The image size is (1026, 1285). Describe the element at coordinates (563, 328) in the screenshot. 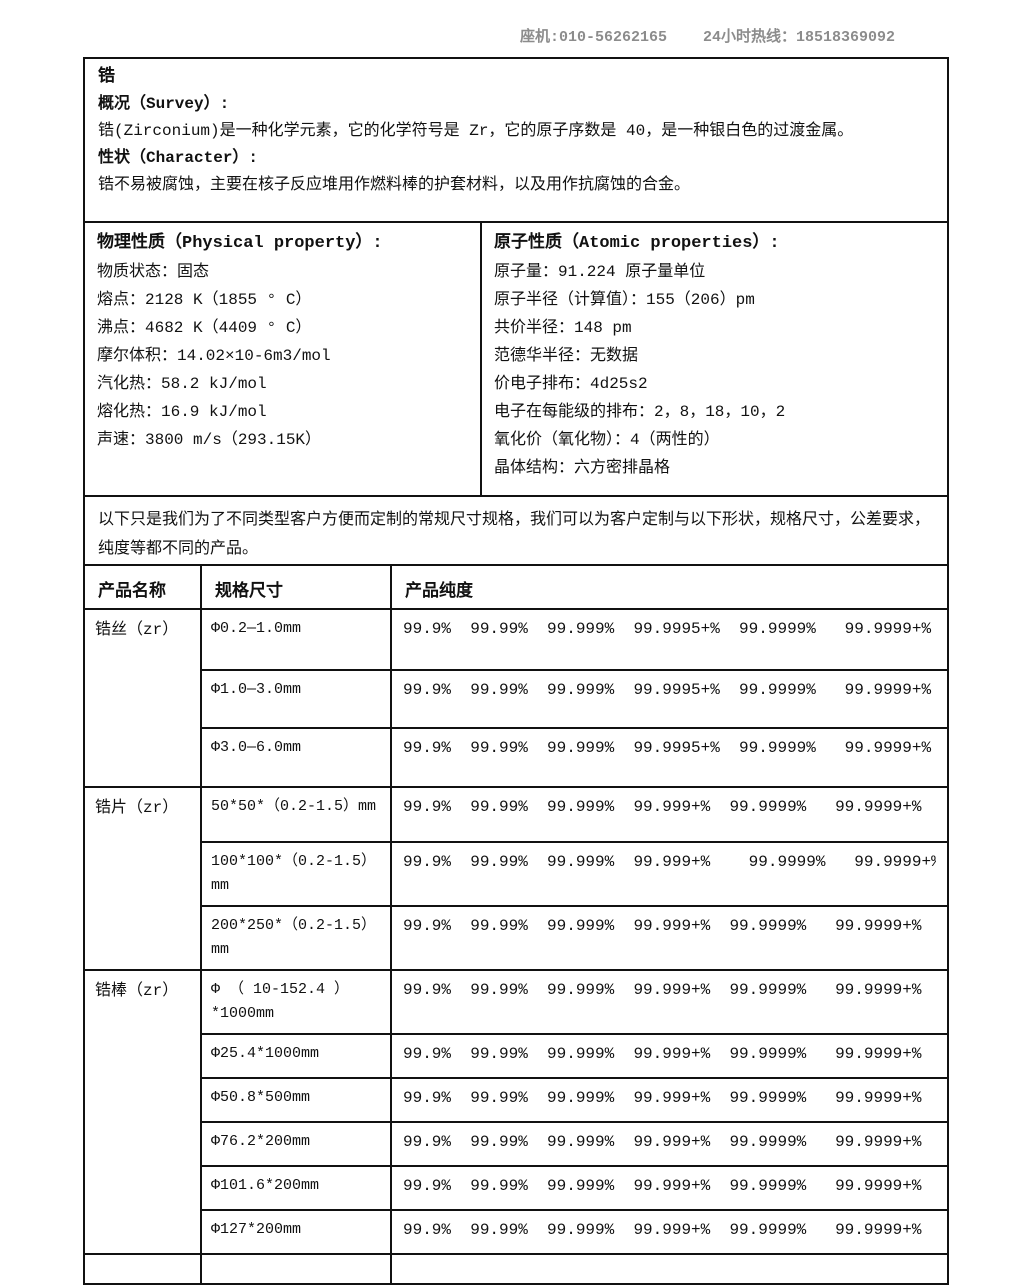

I see `atomic-property-line: 共价半径：148 pm` at that location.